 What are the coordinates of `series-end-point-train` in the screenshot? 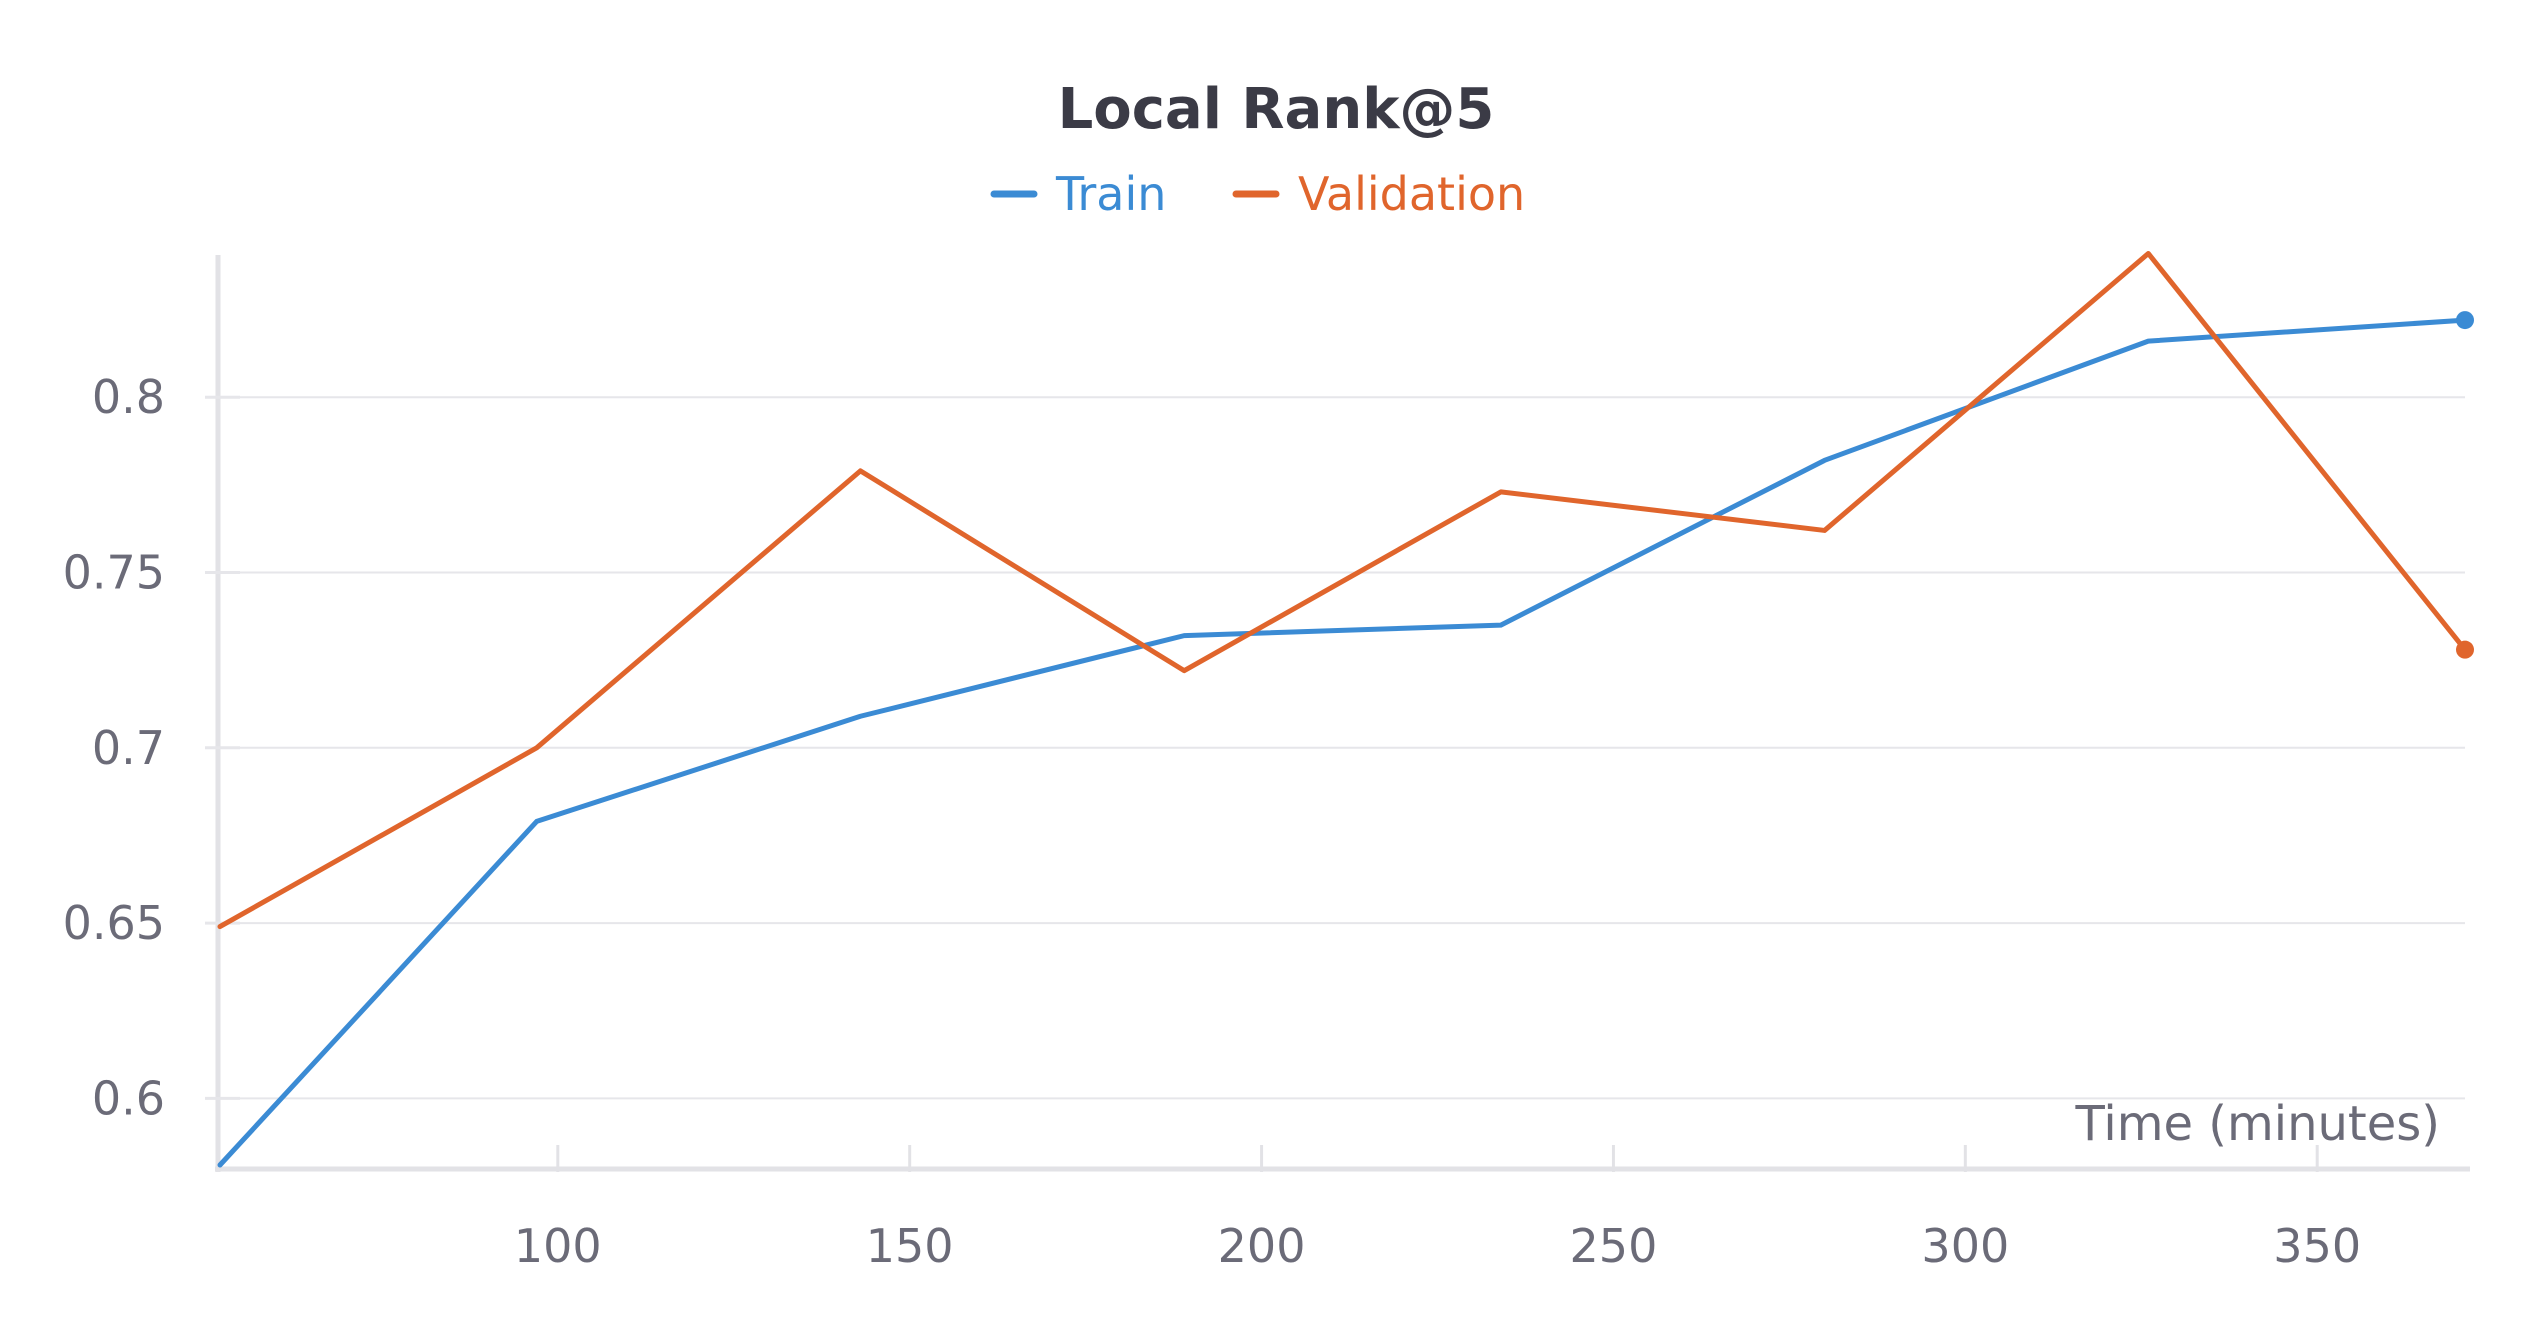 It's located at (2465, 320).